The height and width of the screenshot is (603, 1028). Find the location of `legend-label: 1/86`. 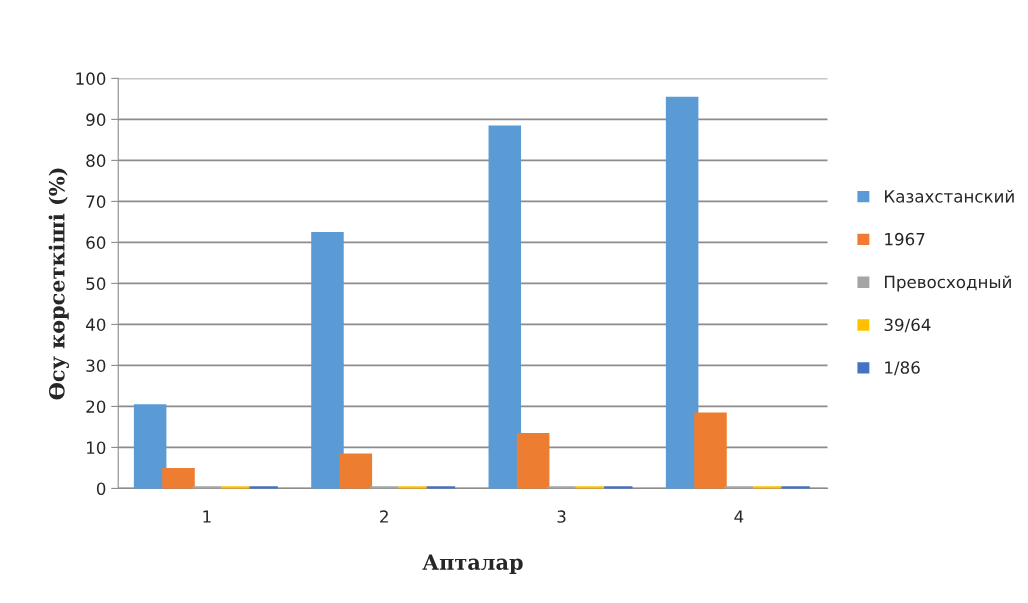

legend-label: 1/86 is located at coordinates (902, 368).